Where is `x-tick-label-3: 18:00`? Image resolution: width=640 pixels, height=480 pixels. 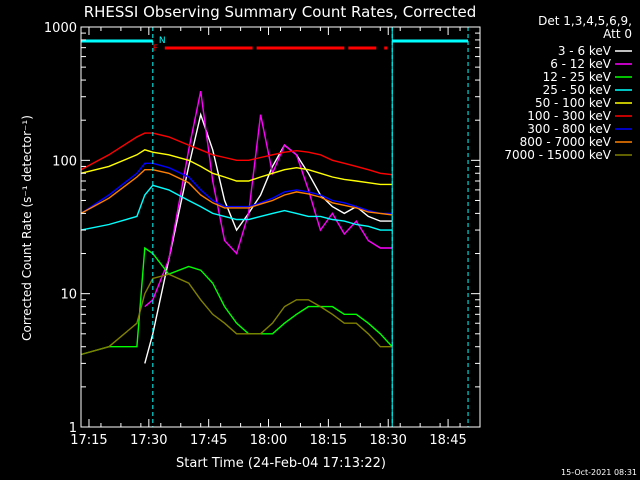 x-tick-label-3: 18:00 is located at coordinates (268, 440).